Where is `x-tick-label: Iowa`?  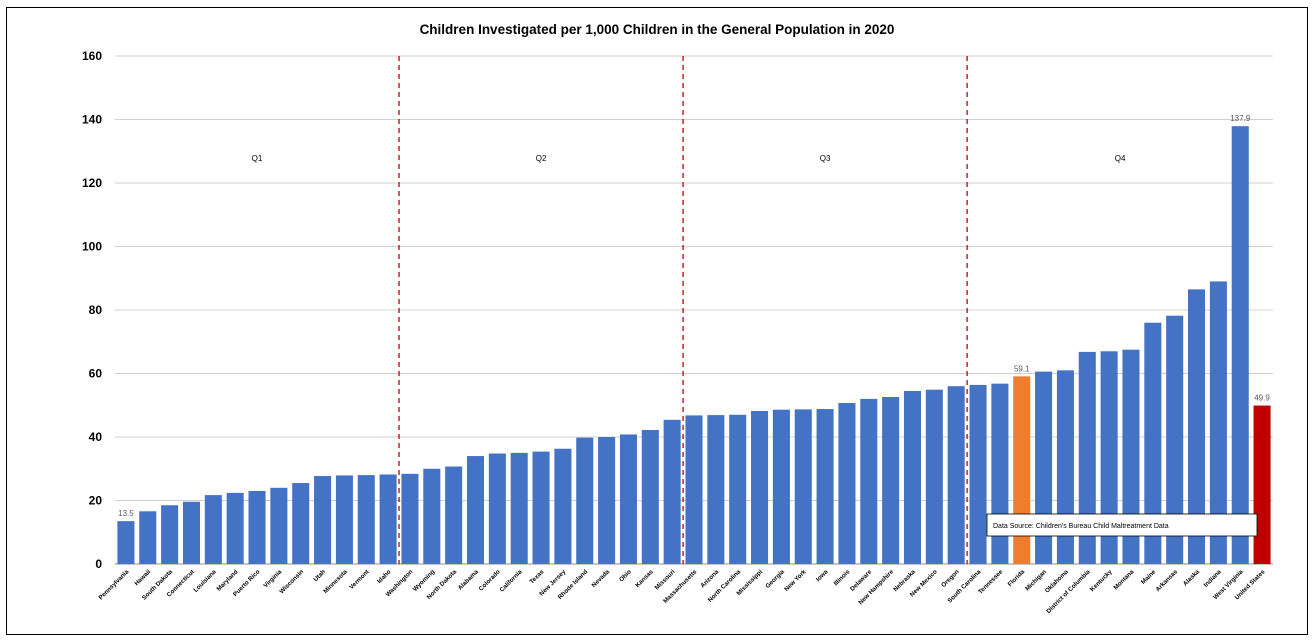 x-tick-label: Iowa is located at coordinates (822, 575).